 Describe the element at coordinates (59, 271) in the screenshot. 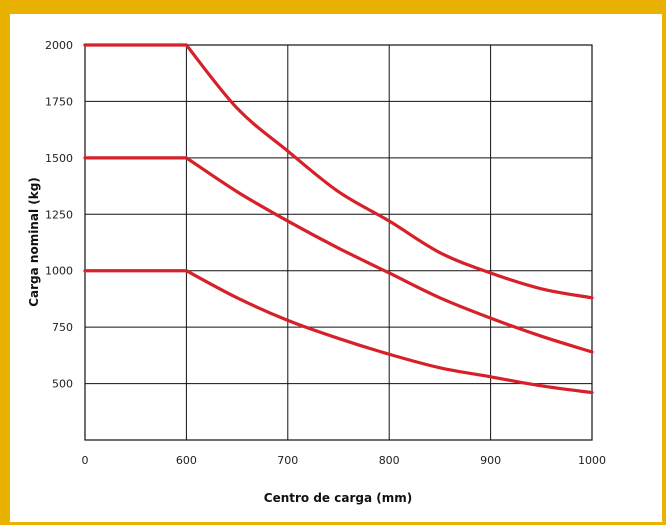

I see `y-tick-label: 1000` at that location.